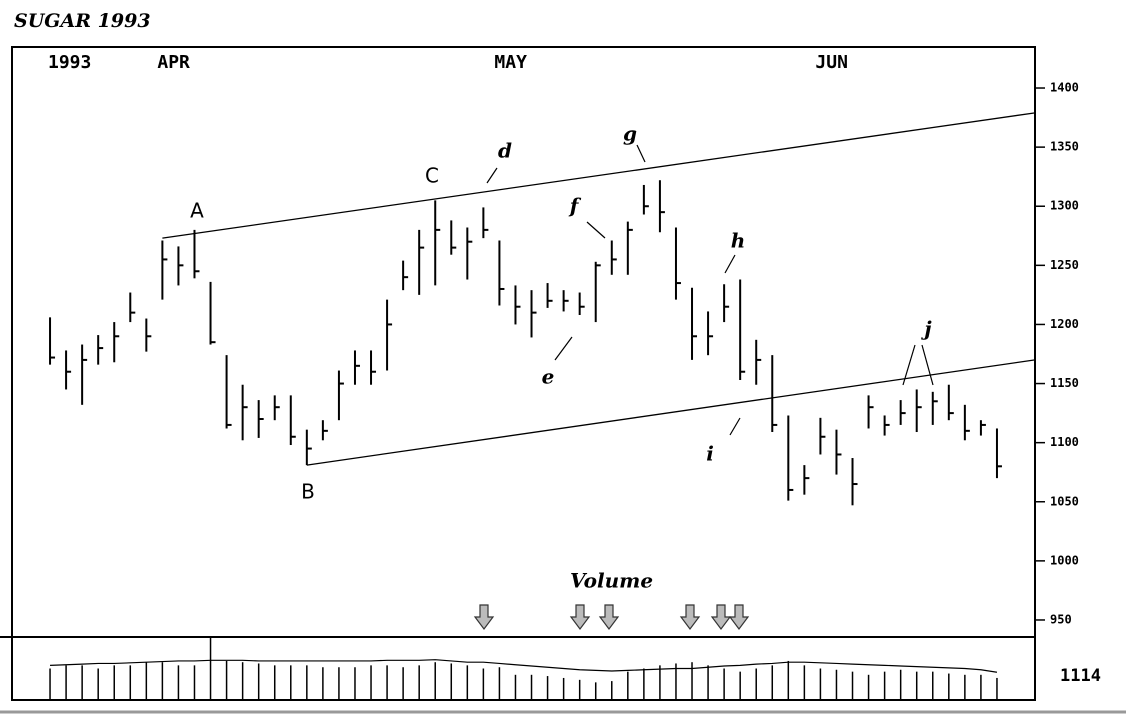 The image size is (1126, 720). I want to click on volume-title: Volume, so click(611, 581).